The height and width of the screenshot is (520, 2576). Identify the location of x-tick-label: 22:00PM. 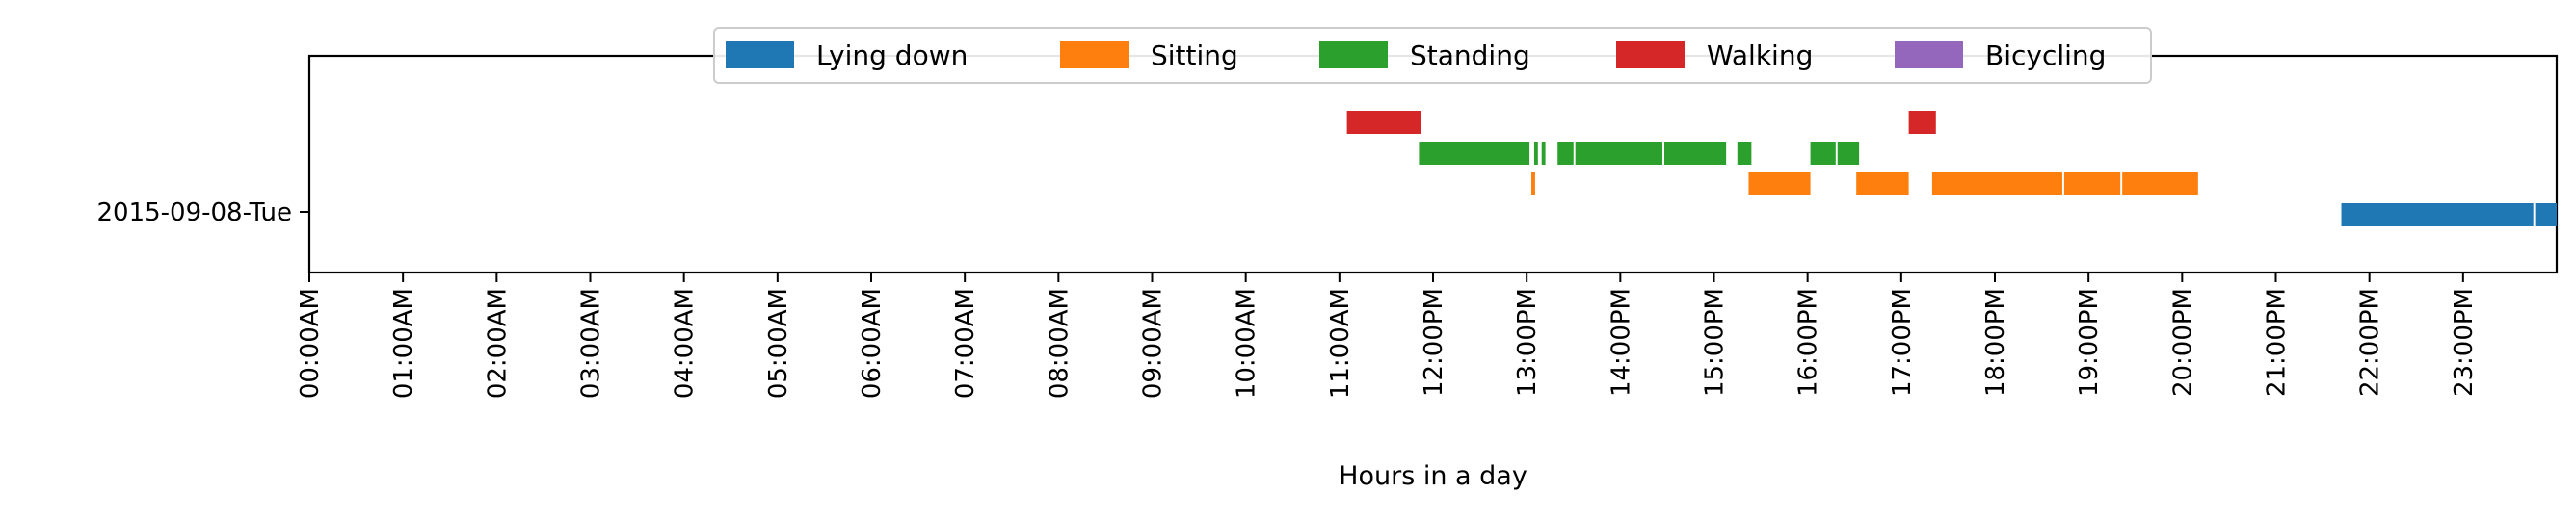
(2370, 342).